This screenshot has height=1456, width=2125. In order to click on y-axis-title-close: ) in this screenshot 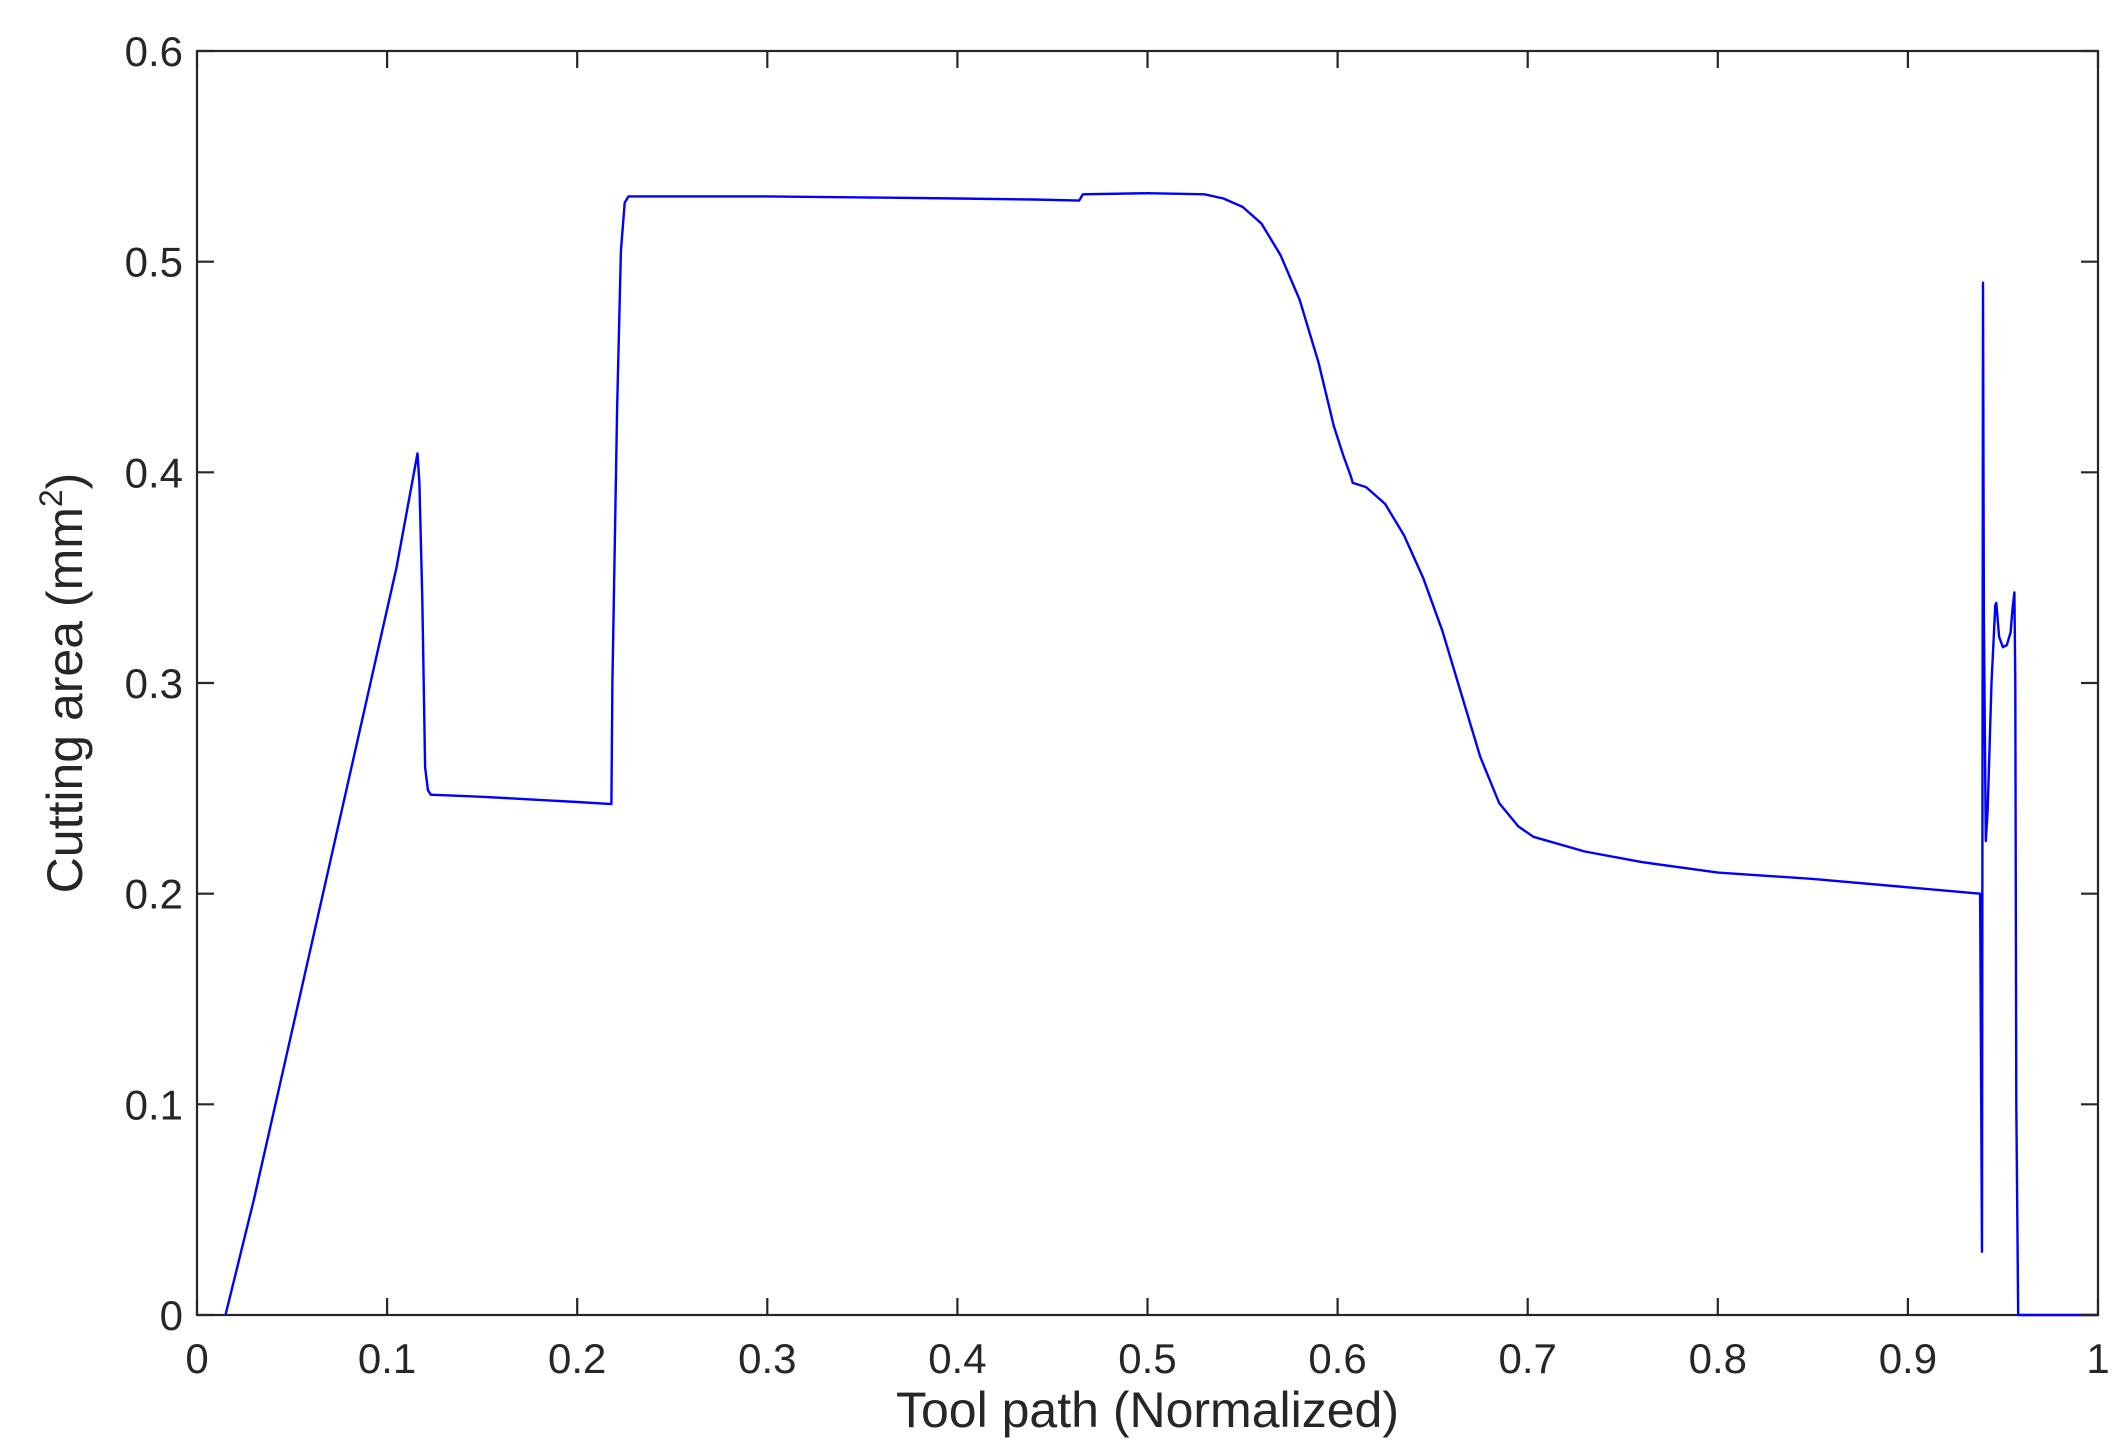, I will do `click(65, 481)`.